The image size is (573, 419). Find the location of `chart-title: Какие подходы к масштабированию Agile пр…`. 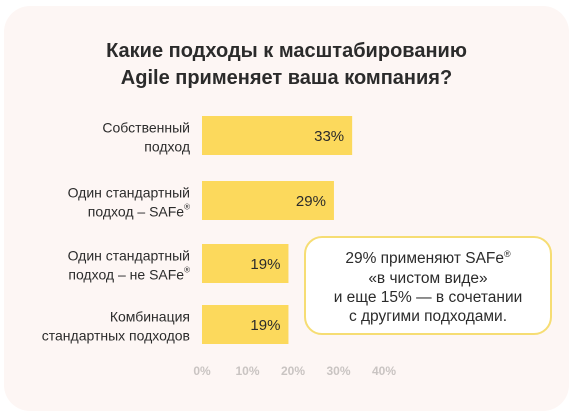

chart-title: Какие подходы к масштабированию Agile пр… is located at coordinates (286, 65).